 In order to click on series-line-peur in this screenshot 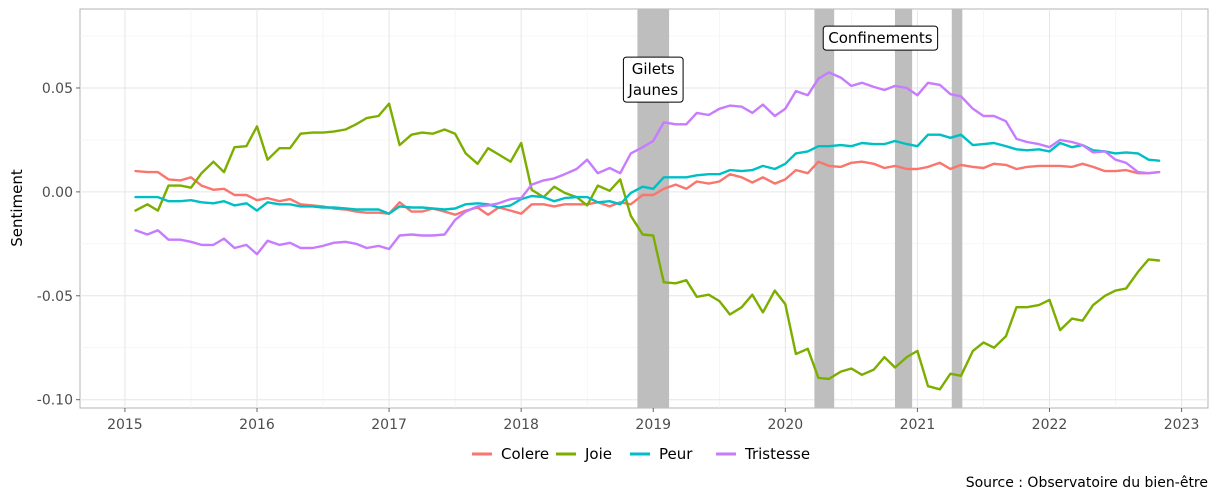, I will do `click(647, 174)`.